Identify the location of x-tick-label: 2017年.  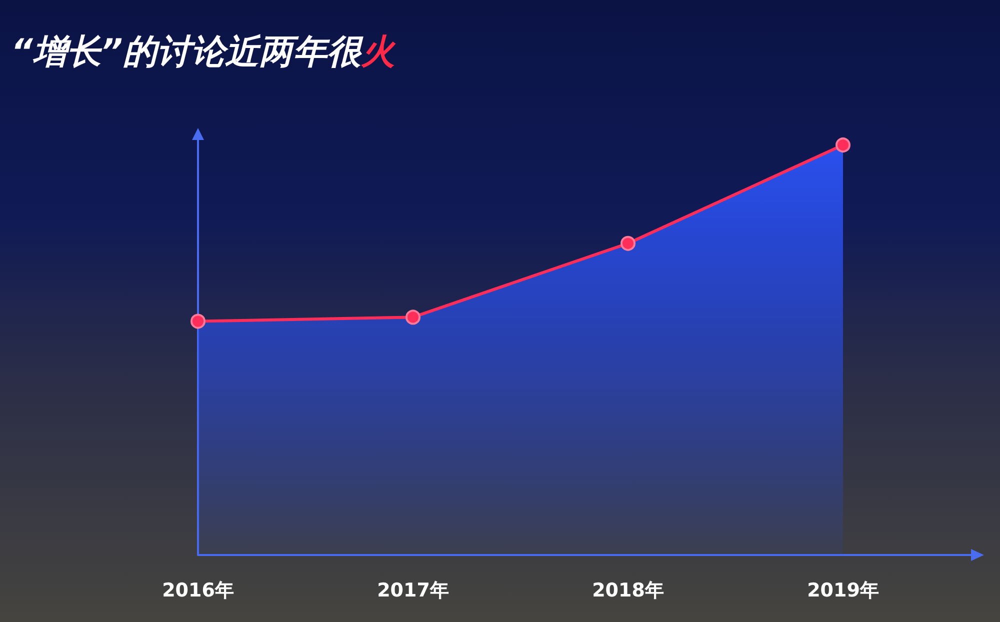
(413, 591).